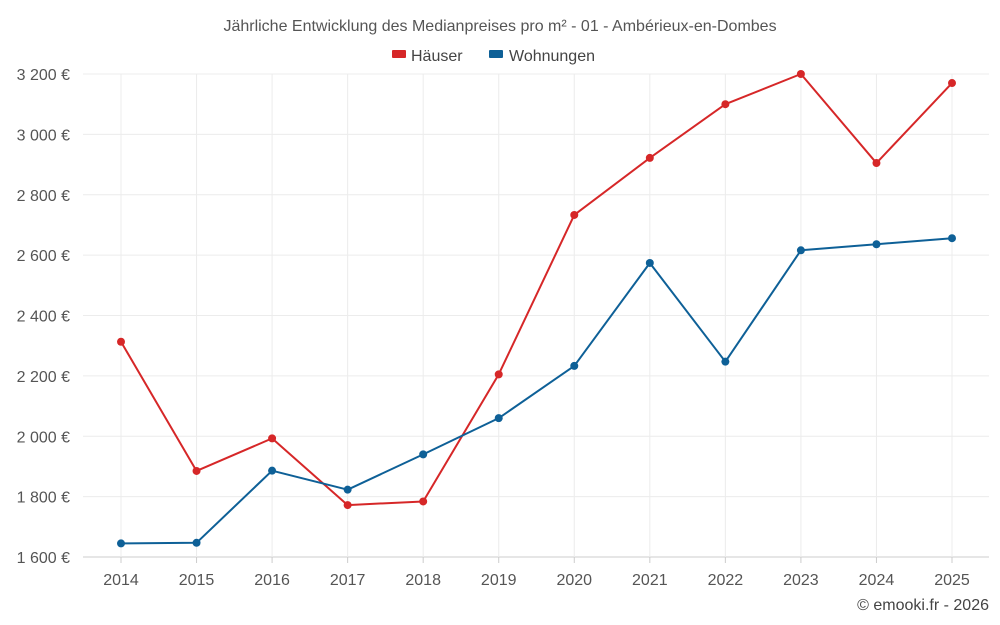 Image resolution: width=1000 pixels, height=625 pixels. I want to click on x-tick-label: 2024, so click(877, 580).